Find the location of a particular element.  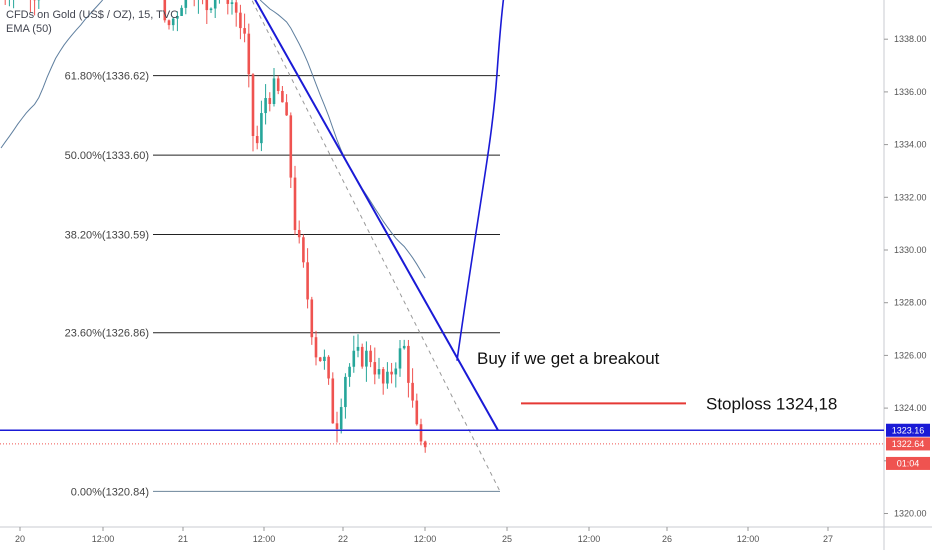

x-tick-label: 20 is located at coordinates (20, 539).